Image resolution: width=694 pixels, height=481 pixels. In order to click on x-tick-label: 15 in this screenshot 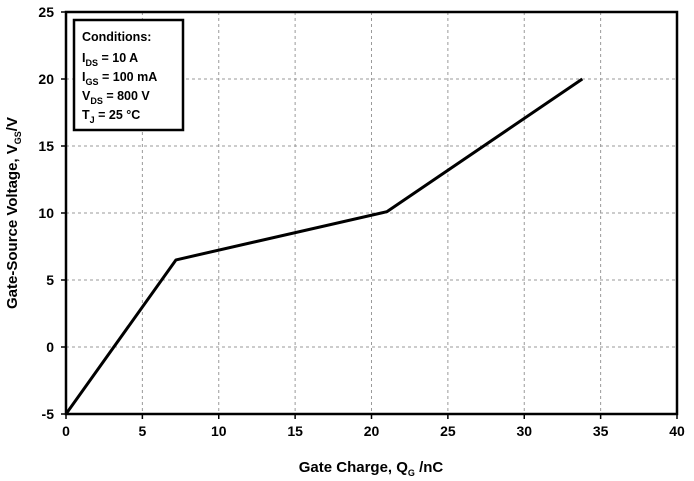, I will do `click(295, 431)`.